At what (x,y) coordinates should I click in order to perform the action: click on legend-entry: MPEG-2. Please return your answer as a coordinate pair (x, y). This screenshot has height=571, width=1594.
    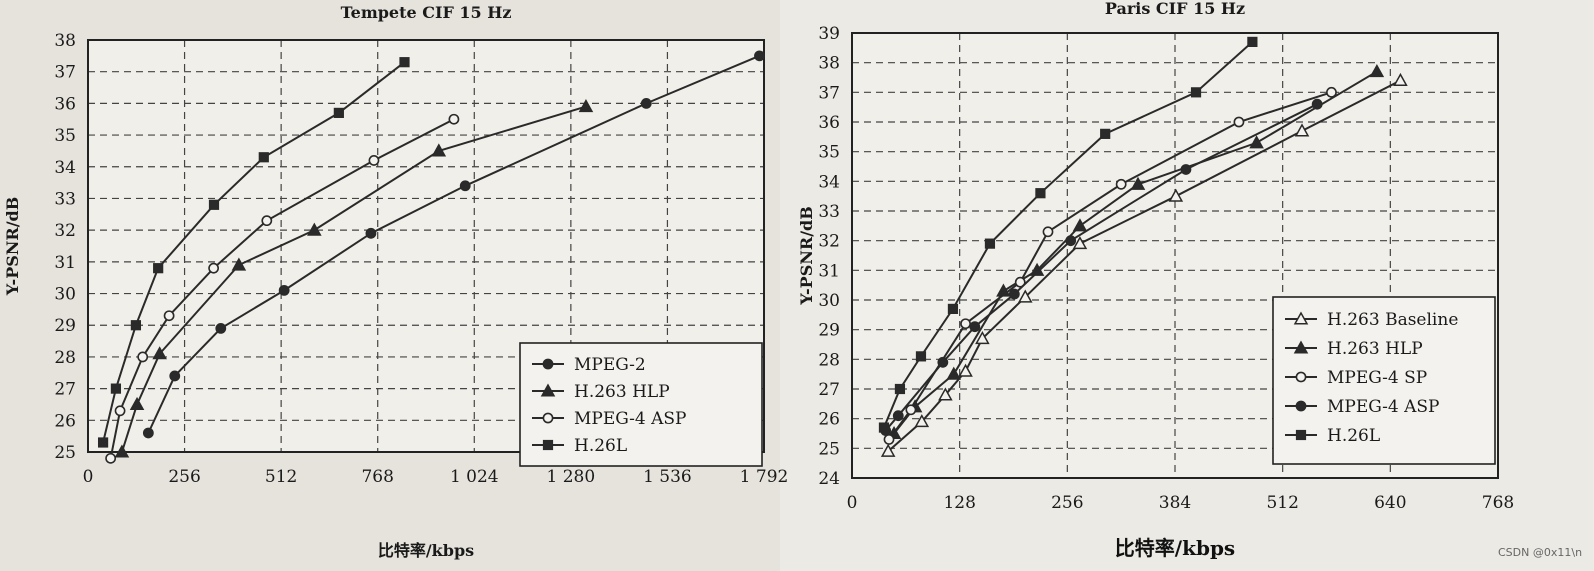
    Looking at the image, I should click on (610, 365).